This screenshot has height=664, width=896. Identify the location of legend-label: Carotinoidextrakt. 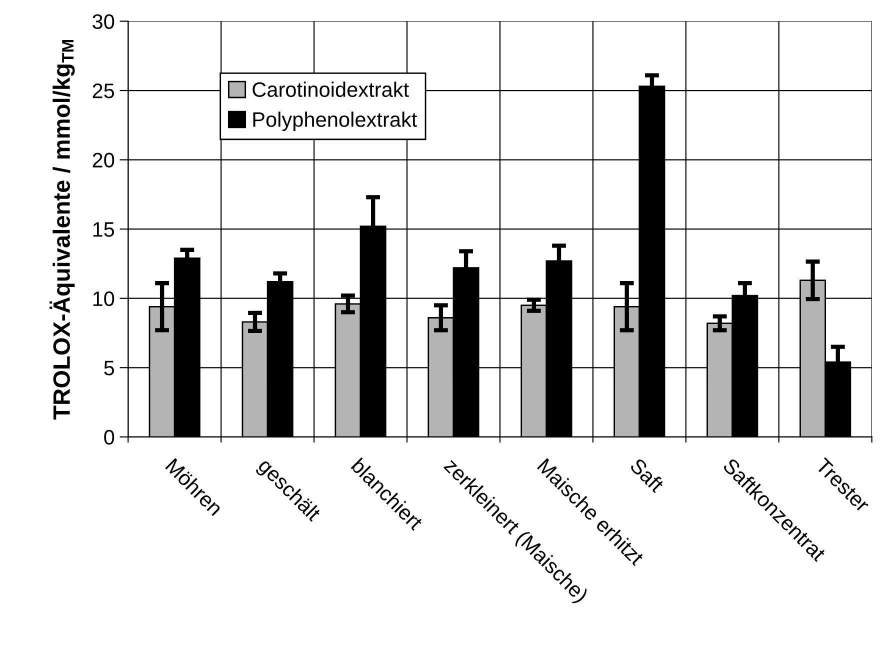
(330, 89).